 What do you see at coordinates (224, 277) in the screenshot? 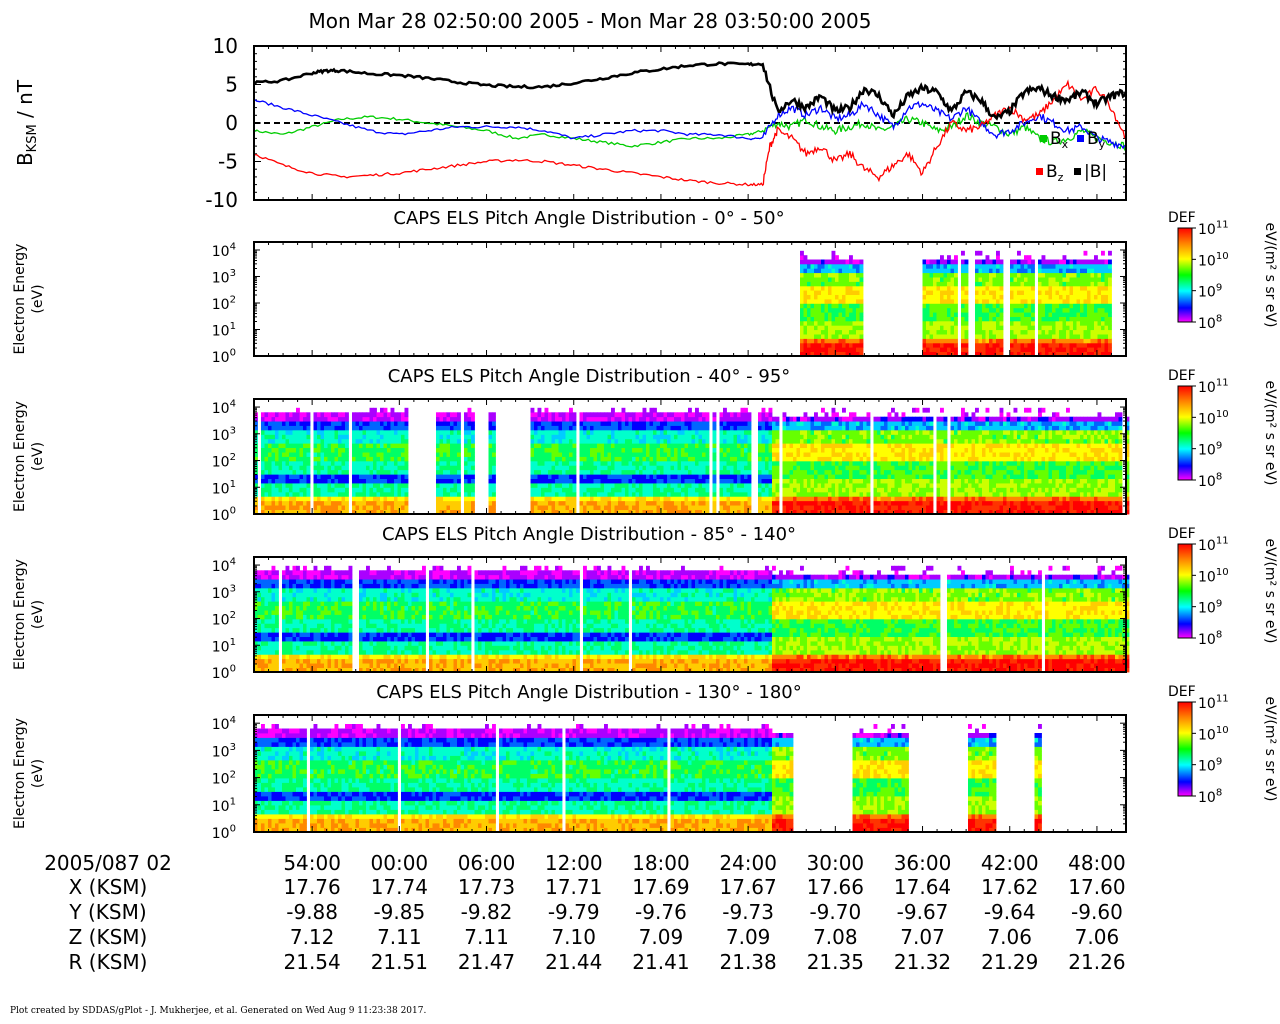
I see `energy-tick-label: 103` at bounding box center [224, 277].